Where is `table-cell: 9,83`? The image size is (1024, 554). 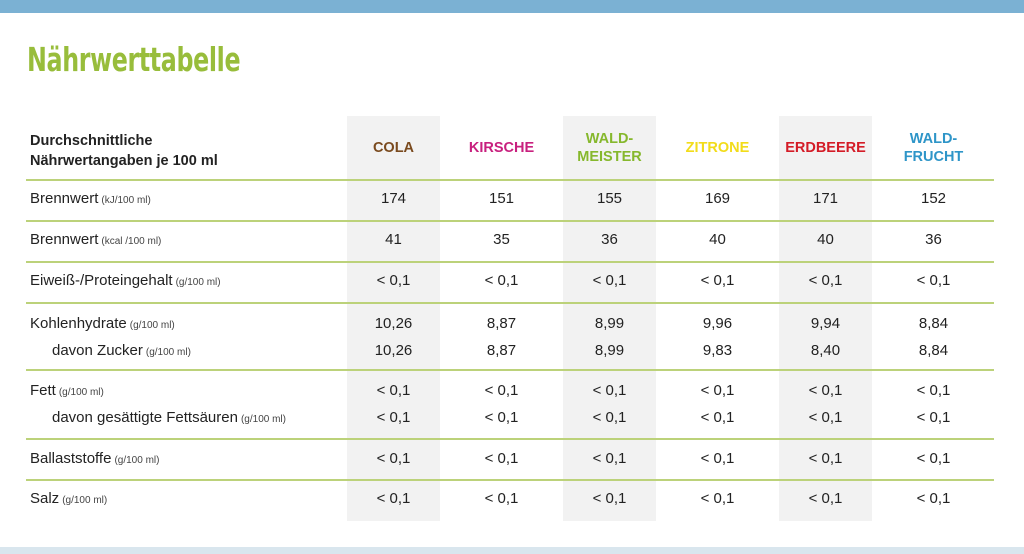
table-cell: 9,83 is located at coordinates (717, 350).